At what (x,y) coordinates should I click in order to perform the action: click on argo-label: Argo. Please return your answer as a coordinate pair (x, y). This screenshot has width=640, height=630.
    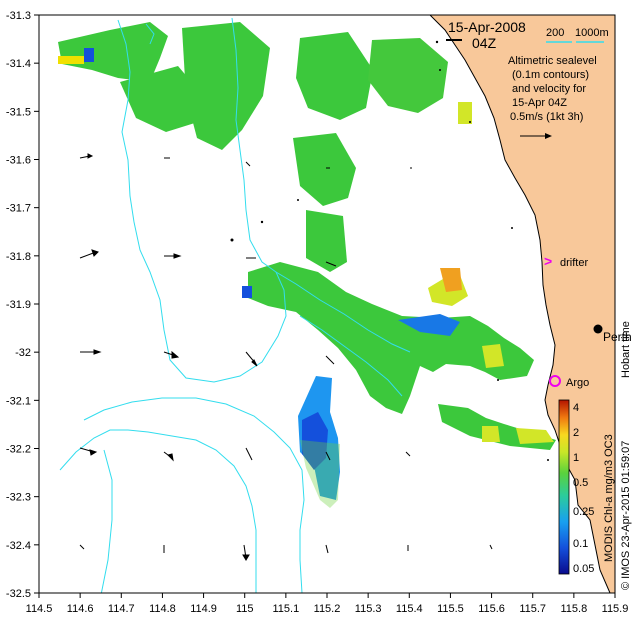
    Looking at the image, I should click on (577, 383).